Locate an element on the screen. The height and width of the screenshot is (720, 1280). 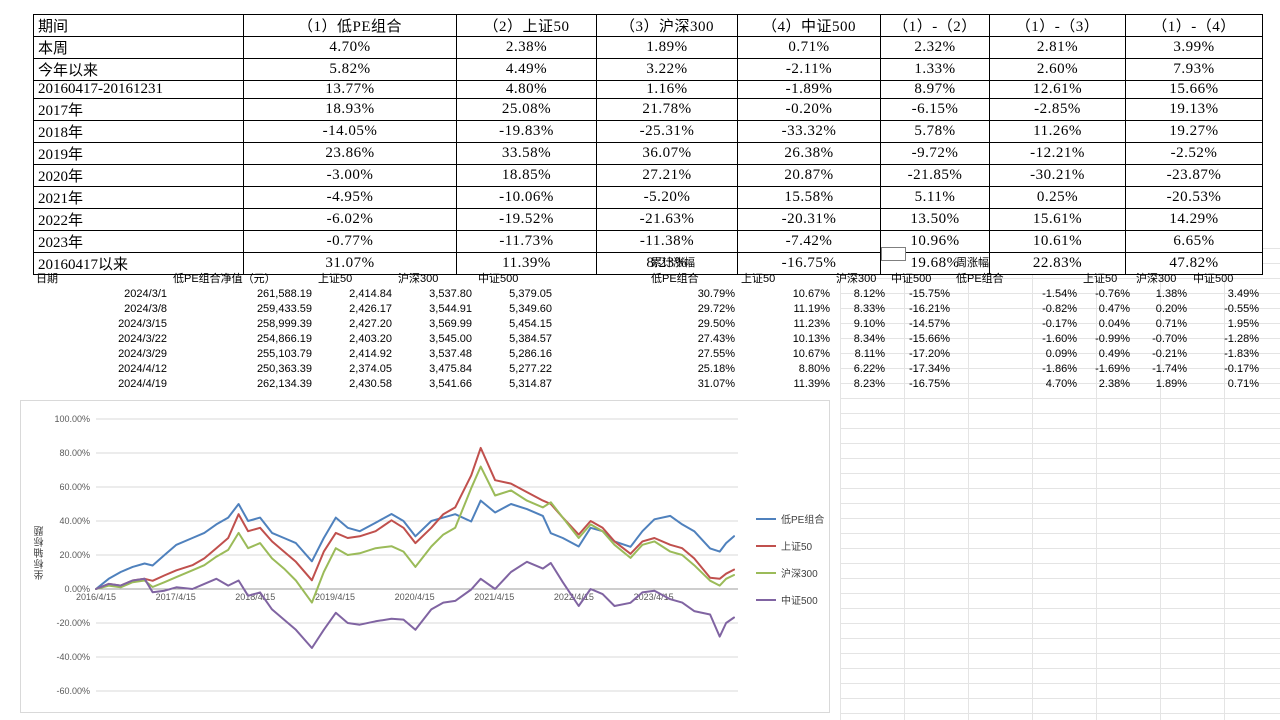
cell: 1.16% is located at coordinates (667, 89).